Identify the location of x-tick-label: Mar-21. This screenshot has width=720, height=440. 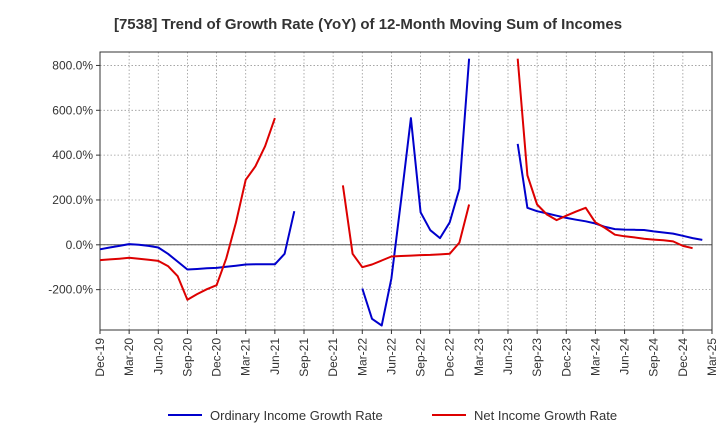
(246, 357).